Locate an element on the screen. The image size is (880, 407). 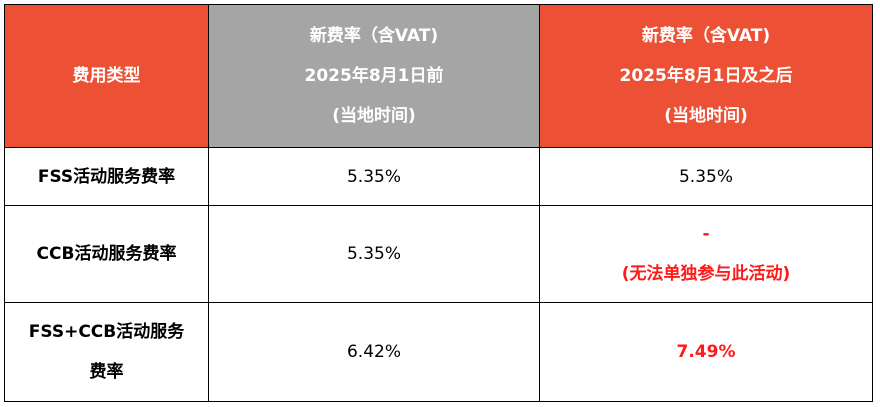
rate-after-fss-ccb: 7.49% is located at coordinates (706, 352).